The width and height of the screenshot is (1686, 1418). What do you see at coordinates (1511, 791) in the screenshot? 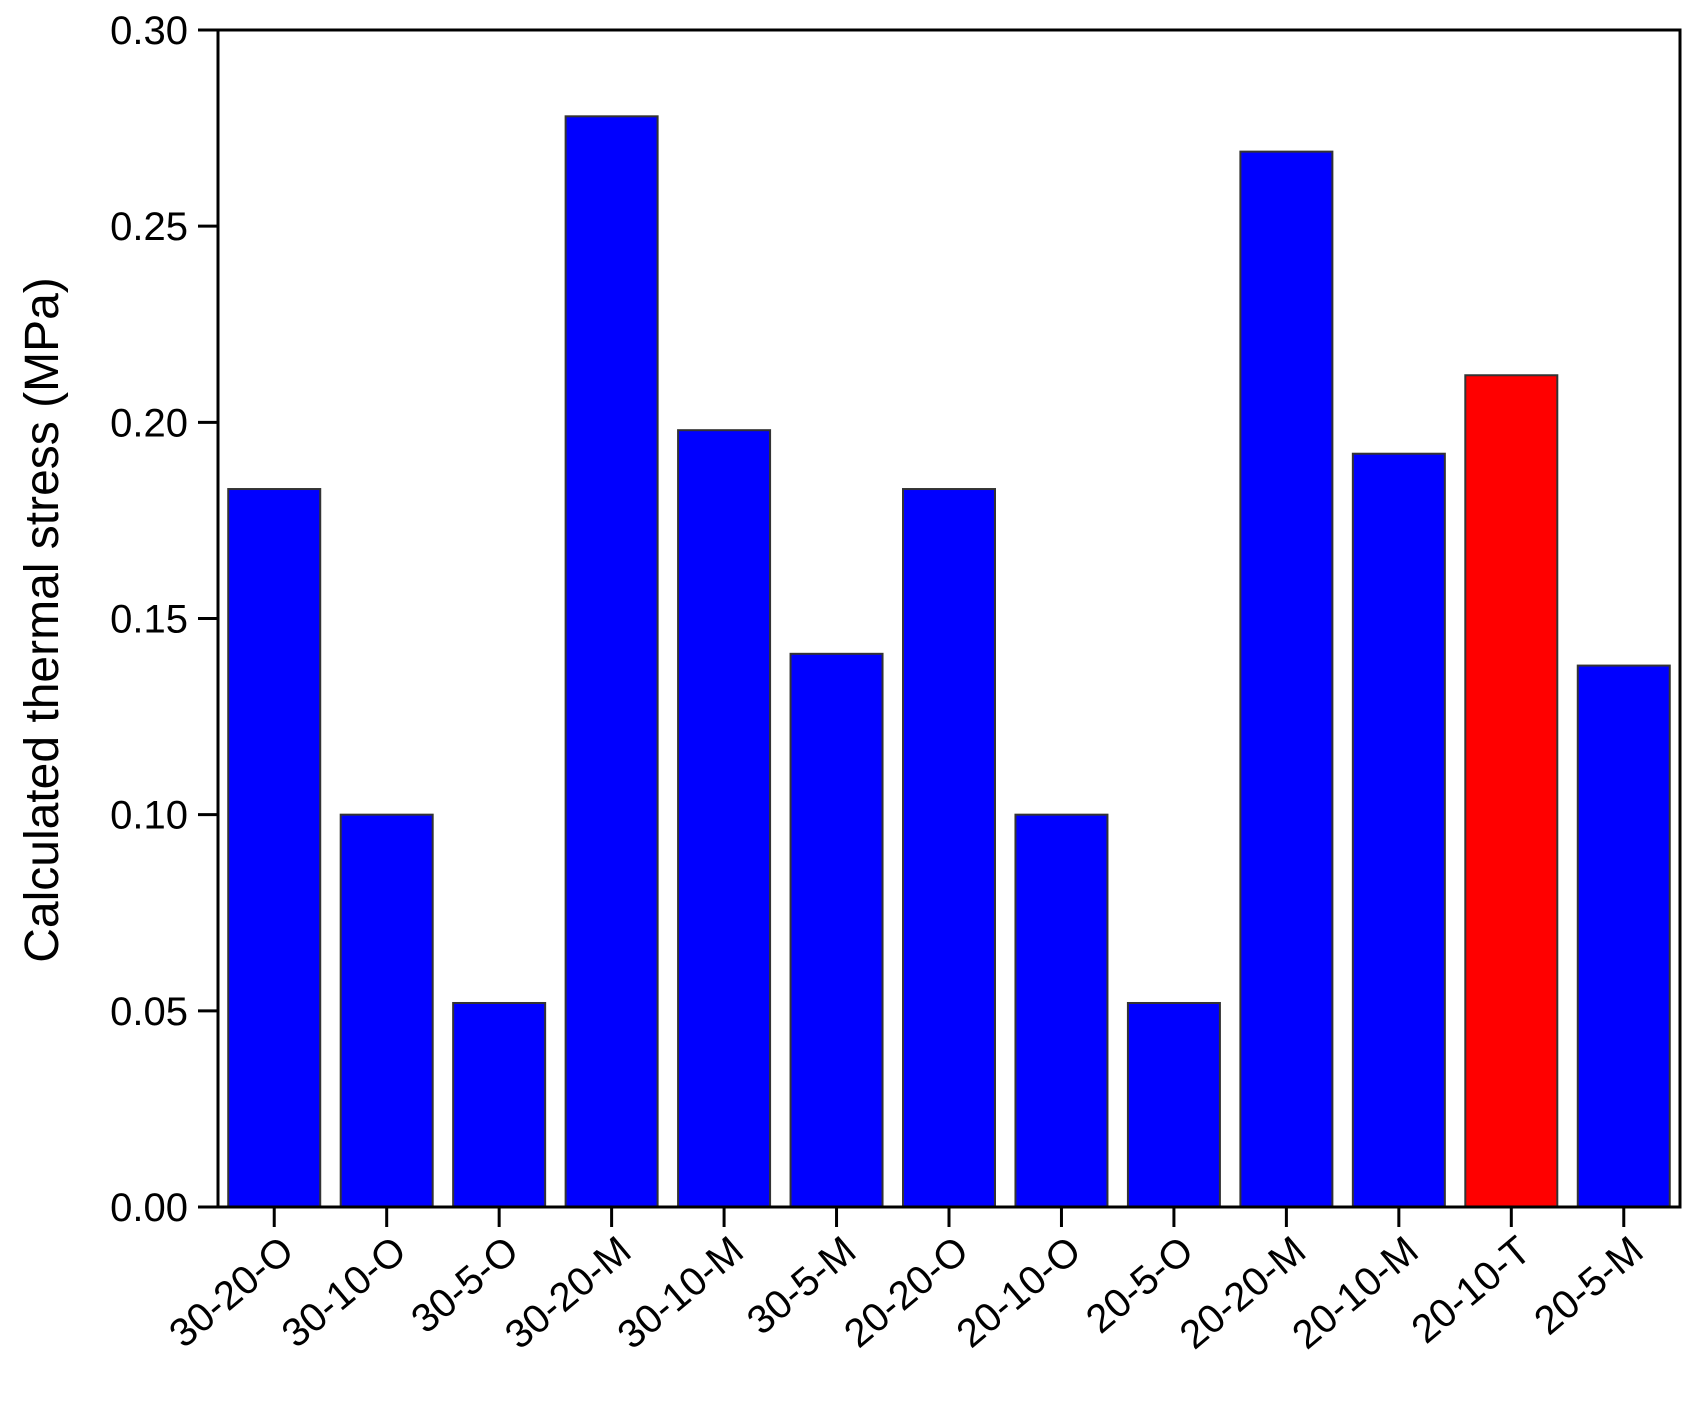
I see `bar-20-10-t` at bounding box center [1511, 791].